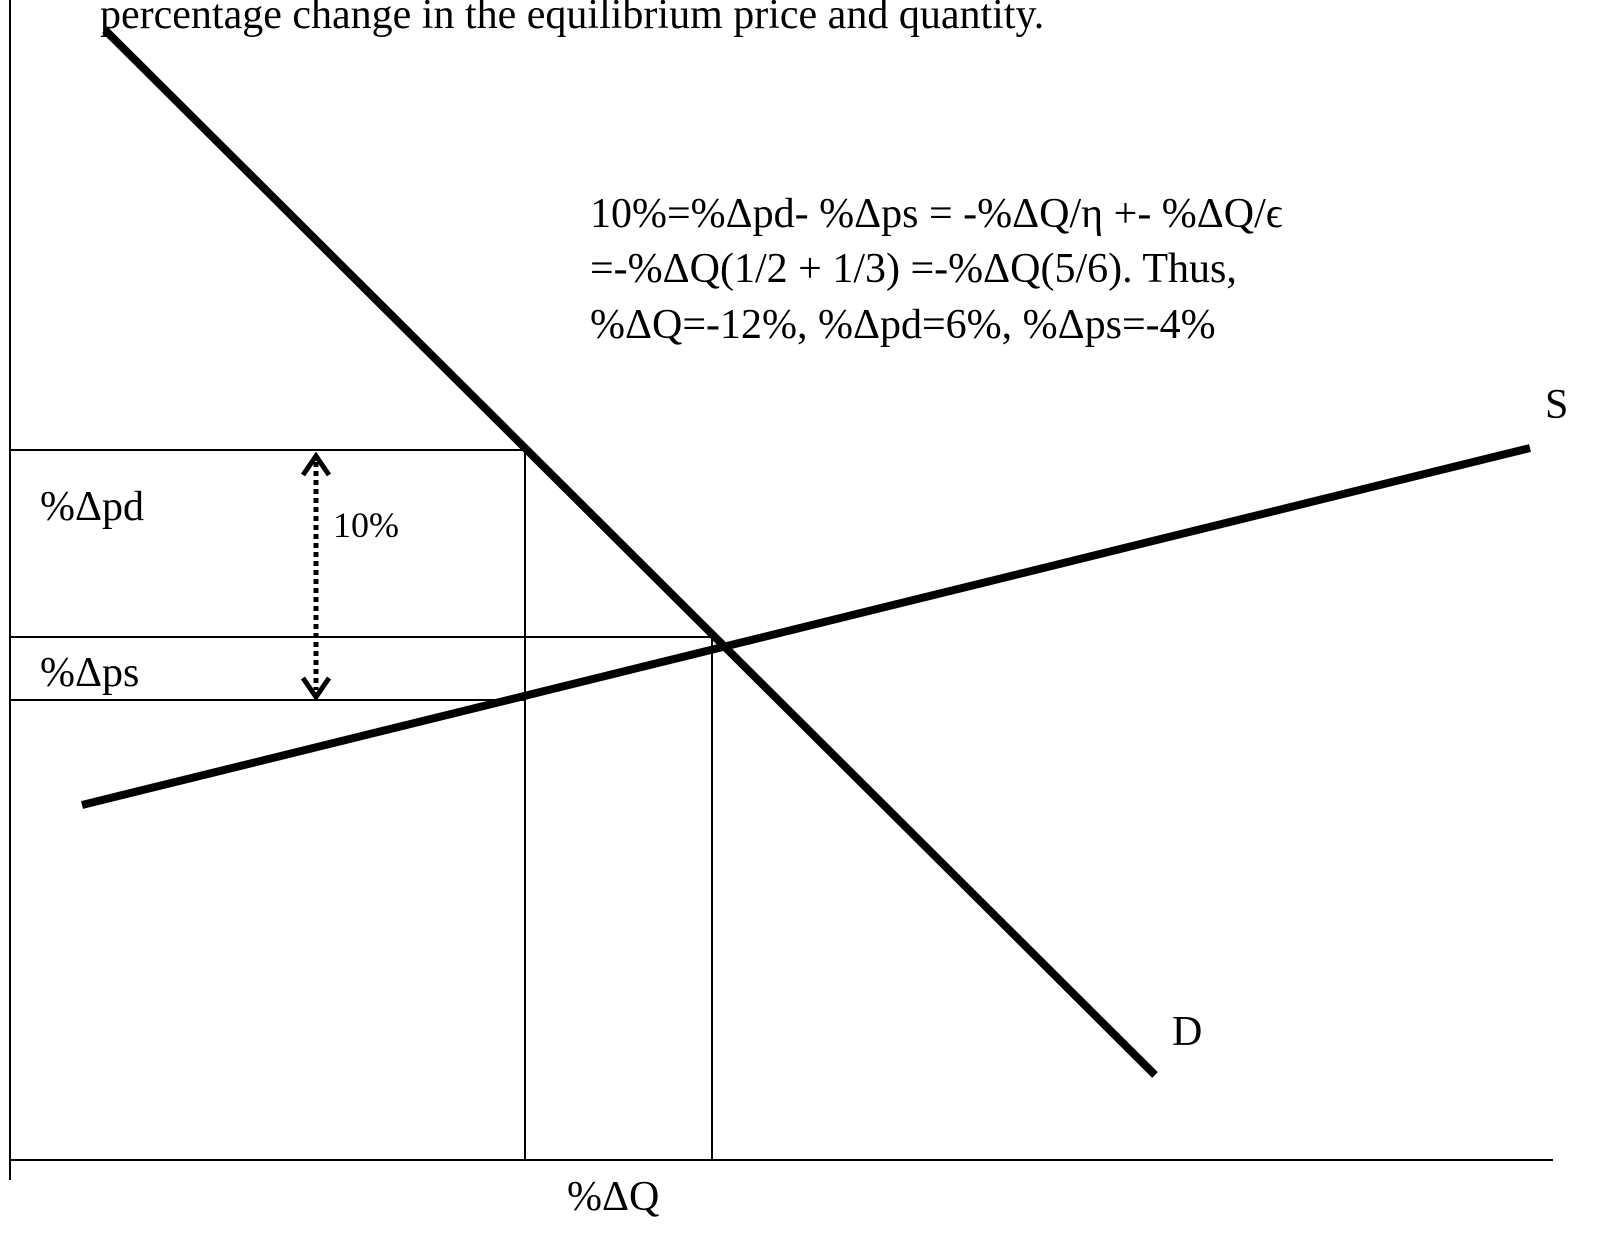 The width and height of the screenshot is (1611, 1251). What do you see at coordinates (903, 325) in the screenshot?
I see `equation-line: %ΔQ=-12%, %Δpd=6%, %Δps=-4%` at bounding box center [903, 325].